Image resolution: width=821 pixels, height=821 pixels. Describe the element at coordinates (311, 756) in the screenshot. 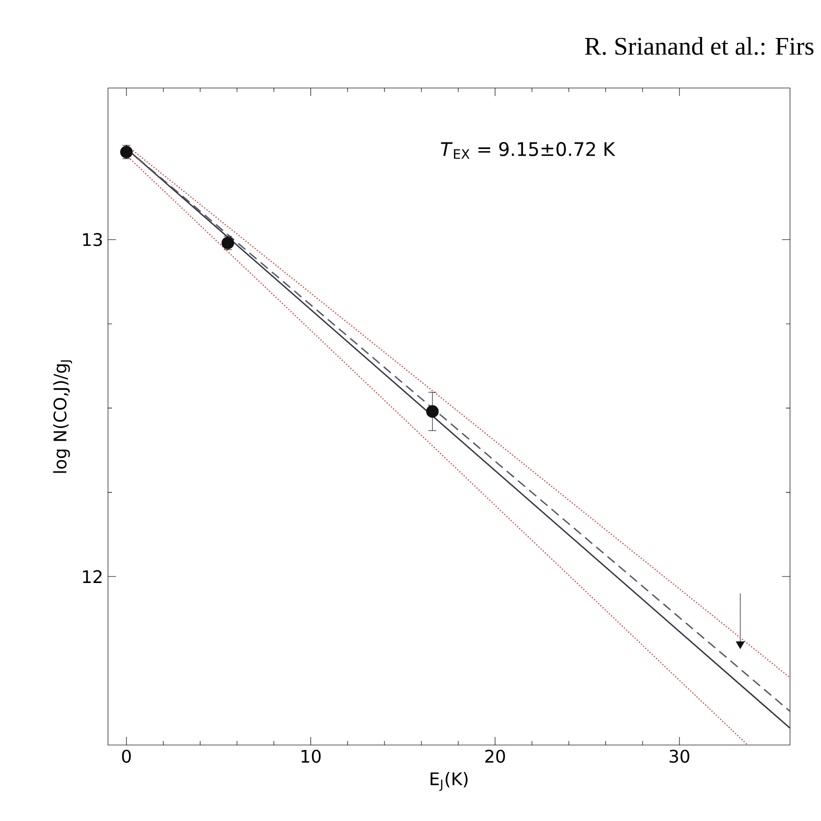

I see `x-tick-label: 10` at that location.